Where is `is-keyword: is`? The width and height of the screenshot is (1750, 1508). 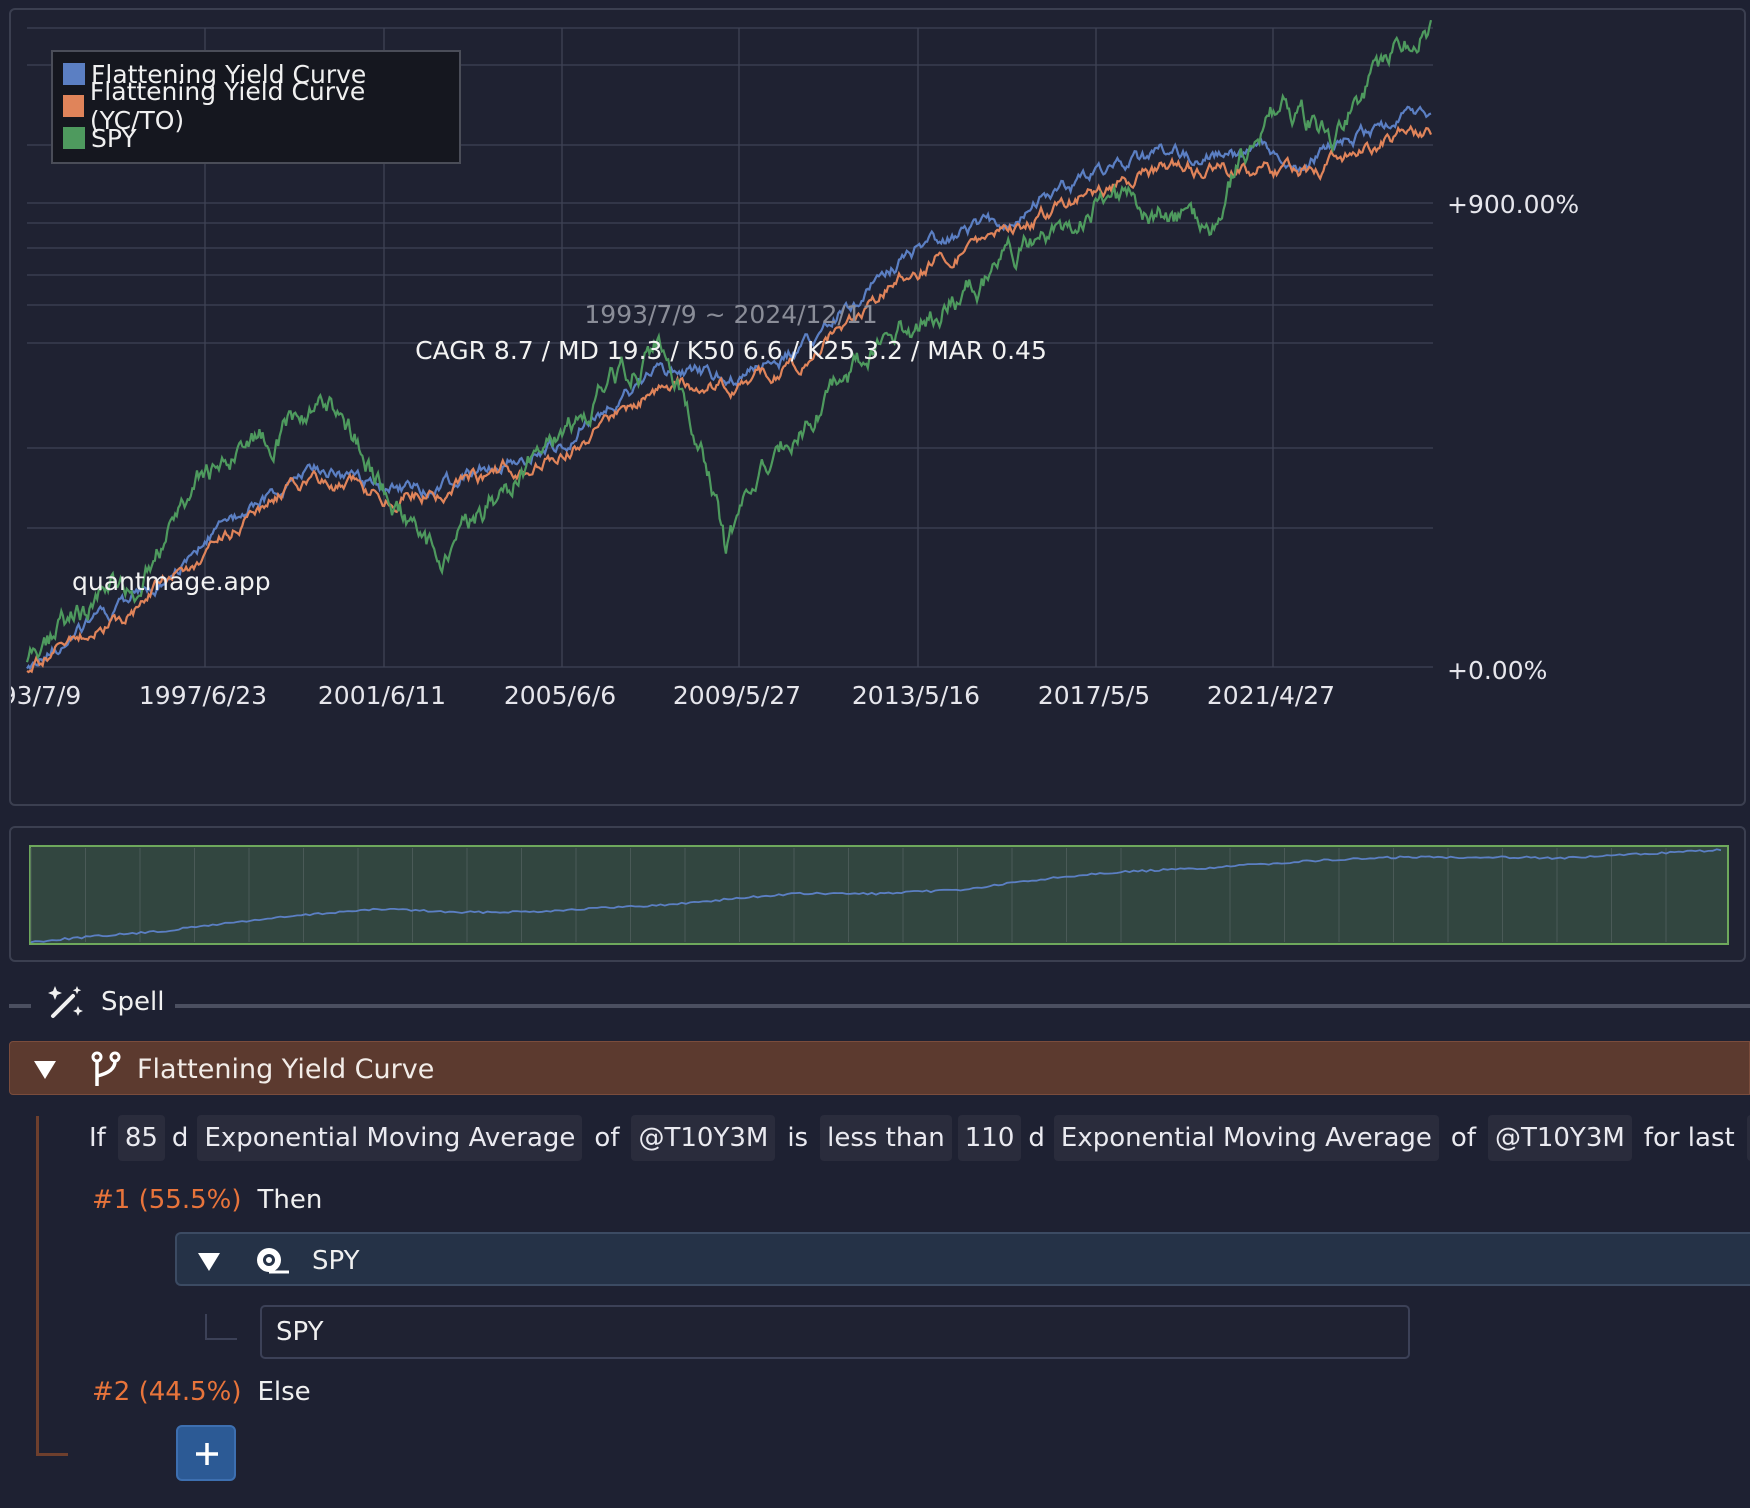
is-keyword: is is located at coordinates (798, 1138).